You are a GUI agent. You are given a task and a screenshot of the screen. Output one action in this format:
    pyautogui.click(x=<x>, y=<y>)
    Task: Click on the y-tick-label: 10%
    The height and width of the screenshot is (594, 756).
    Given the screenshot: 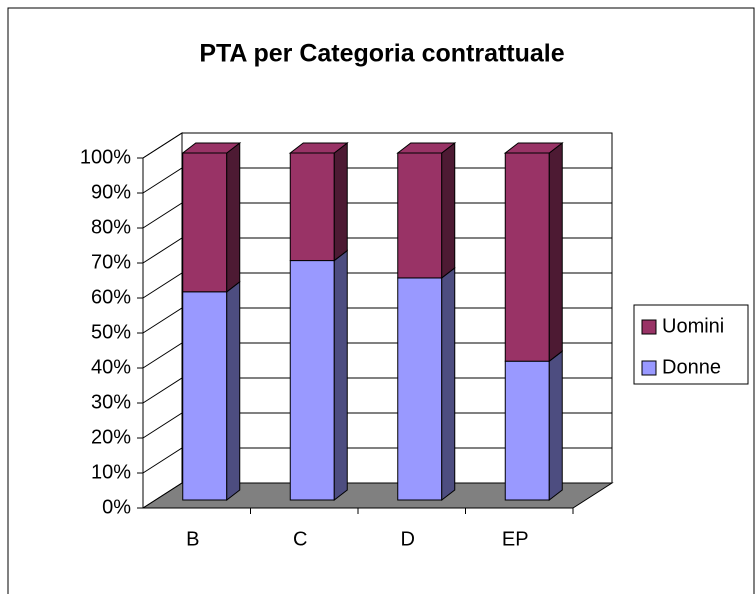 What is the action you would take?
    pyautogui.click(x=111, y=472)
    